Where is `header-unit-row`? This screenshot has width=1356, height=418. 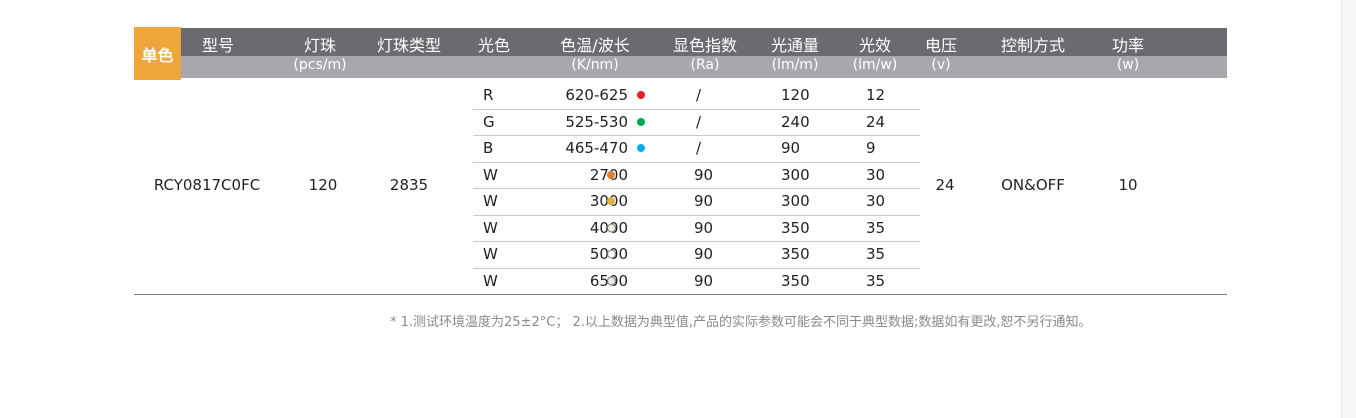
header-unit-row is located at coordinates (704, 67).